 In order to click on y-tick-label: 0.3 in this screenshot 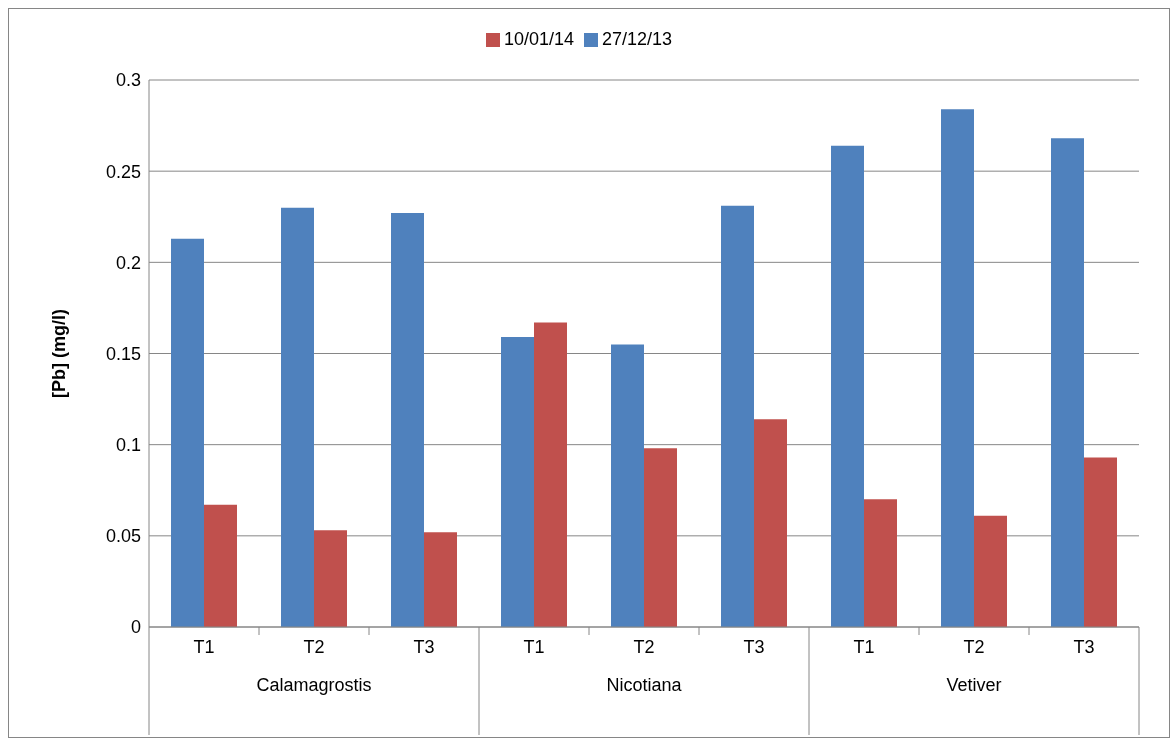, I will do `click(128, 80)`.